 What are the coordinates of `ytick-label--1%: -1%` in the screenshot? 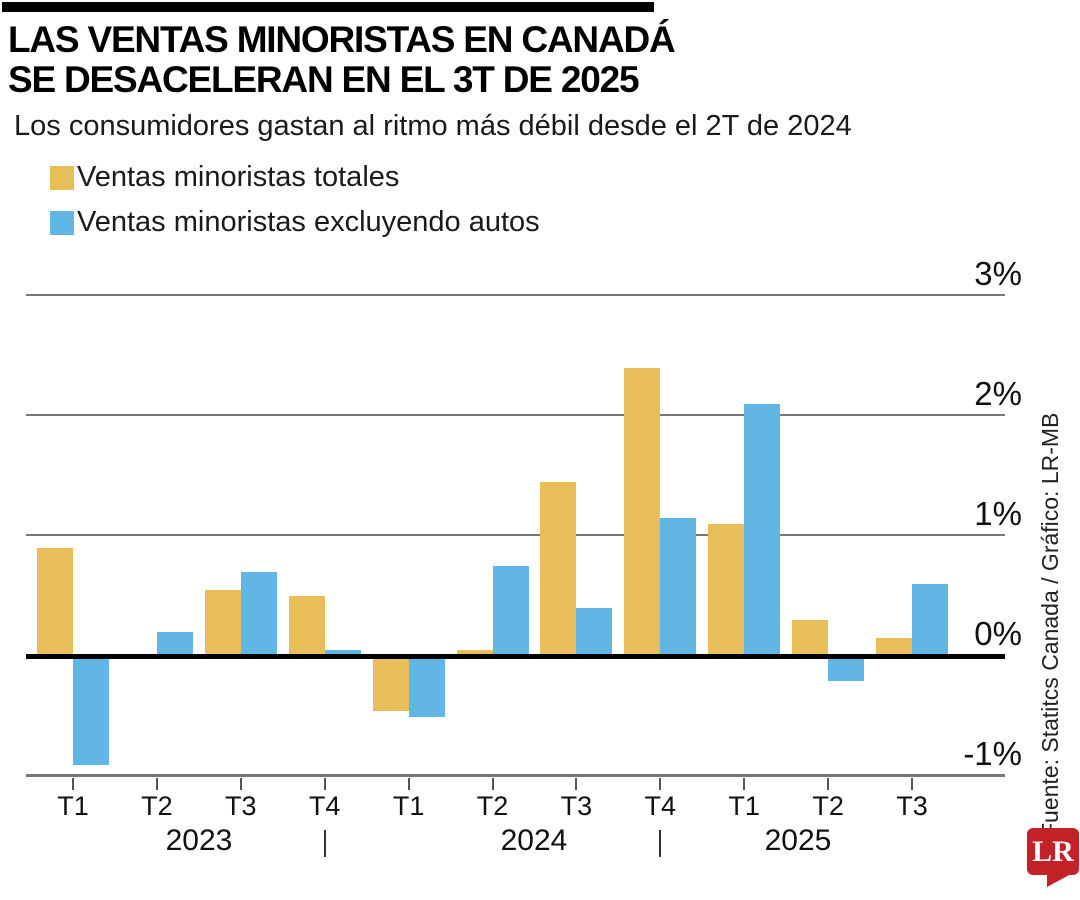 It's located at (992, 753).